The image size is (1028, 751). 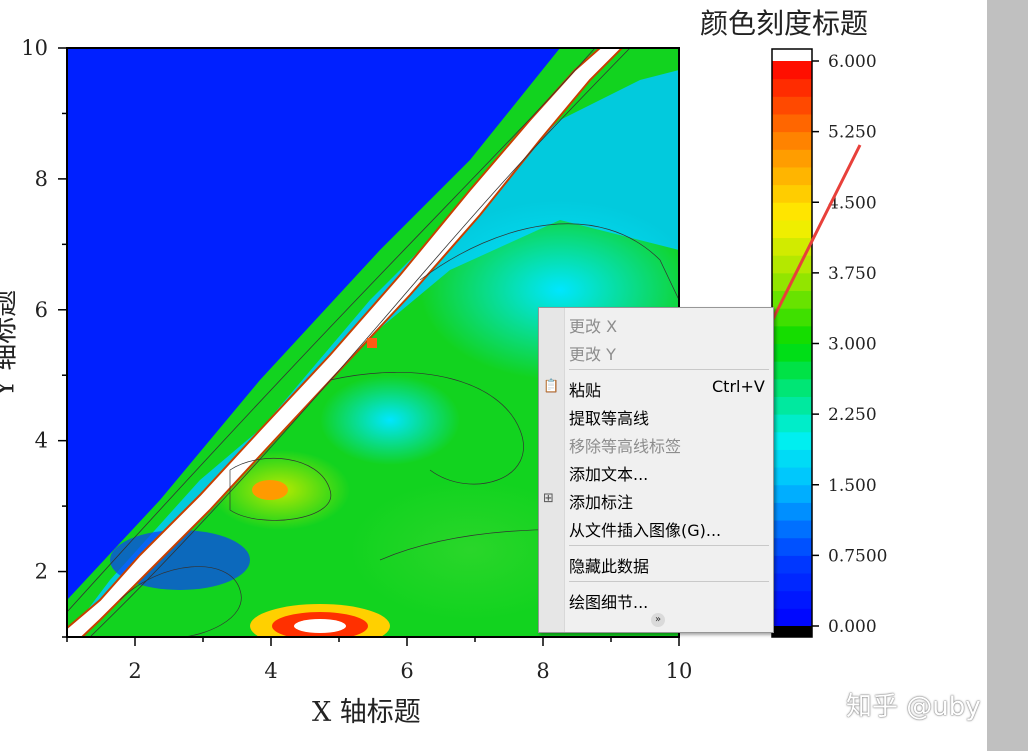 I want to click on menu-item-label: 更改 X, so click(x=593, y=326).